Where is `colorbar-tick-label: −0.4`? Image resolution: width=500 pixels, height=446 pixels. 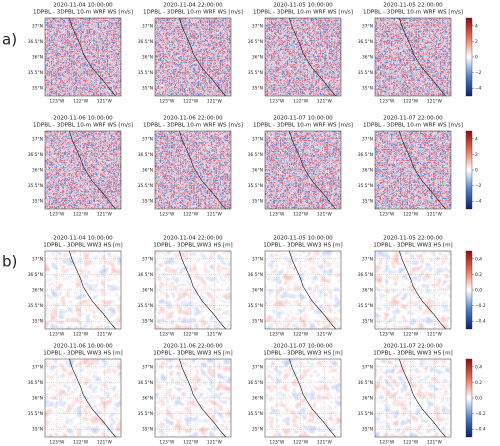 colorbar-tick-label: −0.4 is located at coordinates (480, 430).